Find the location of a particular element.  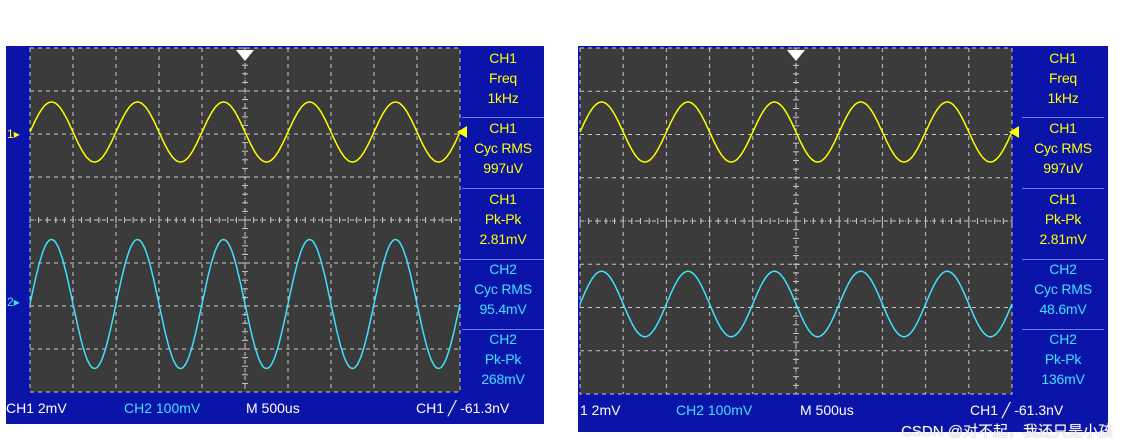

measurement-block: CH2 Pk-Pk 268mV is located at coordinates (503, 359).